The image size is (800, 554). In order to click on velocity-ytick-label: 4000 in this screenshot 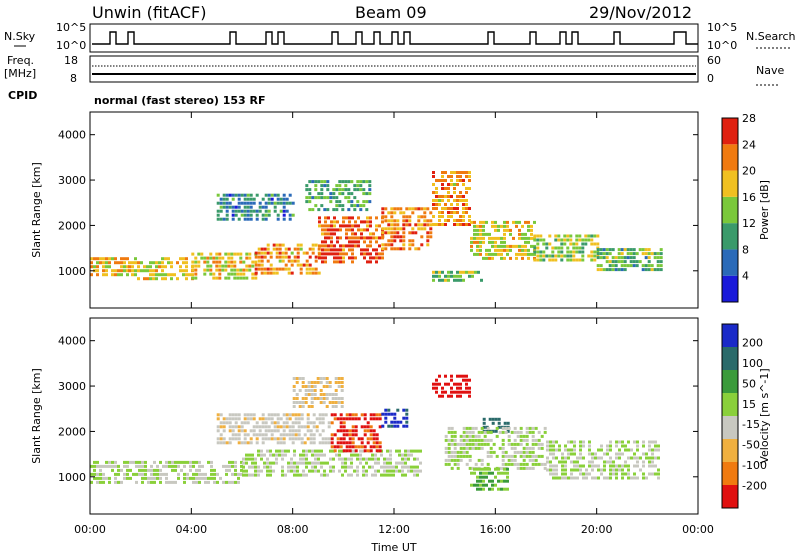, I will do `click(72, 341)`.